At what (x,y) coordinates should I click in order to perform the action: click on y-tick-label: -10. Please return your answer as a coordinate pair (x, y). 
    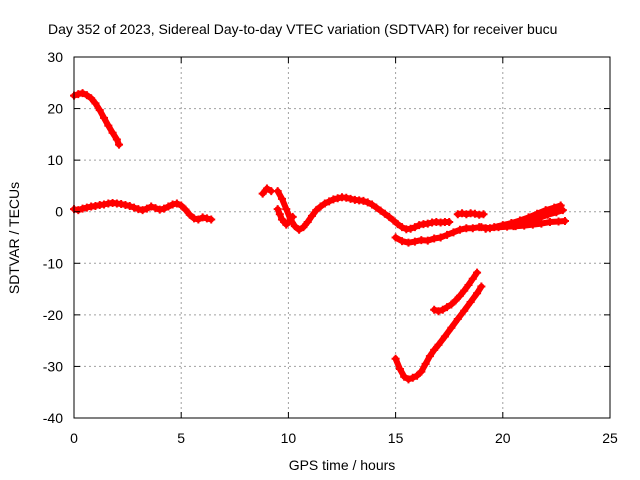
    Looking at the image, I should click on (53, 263).